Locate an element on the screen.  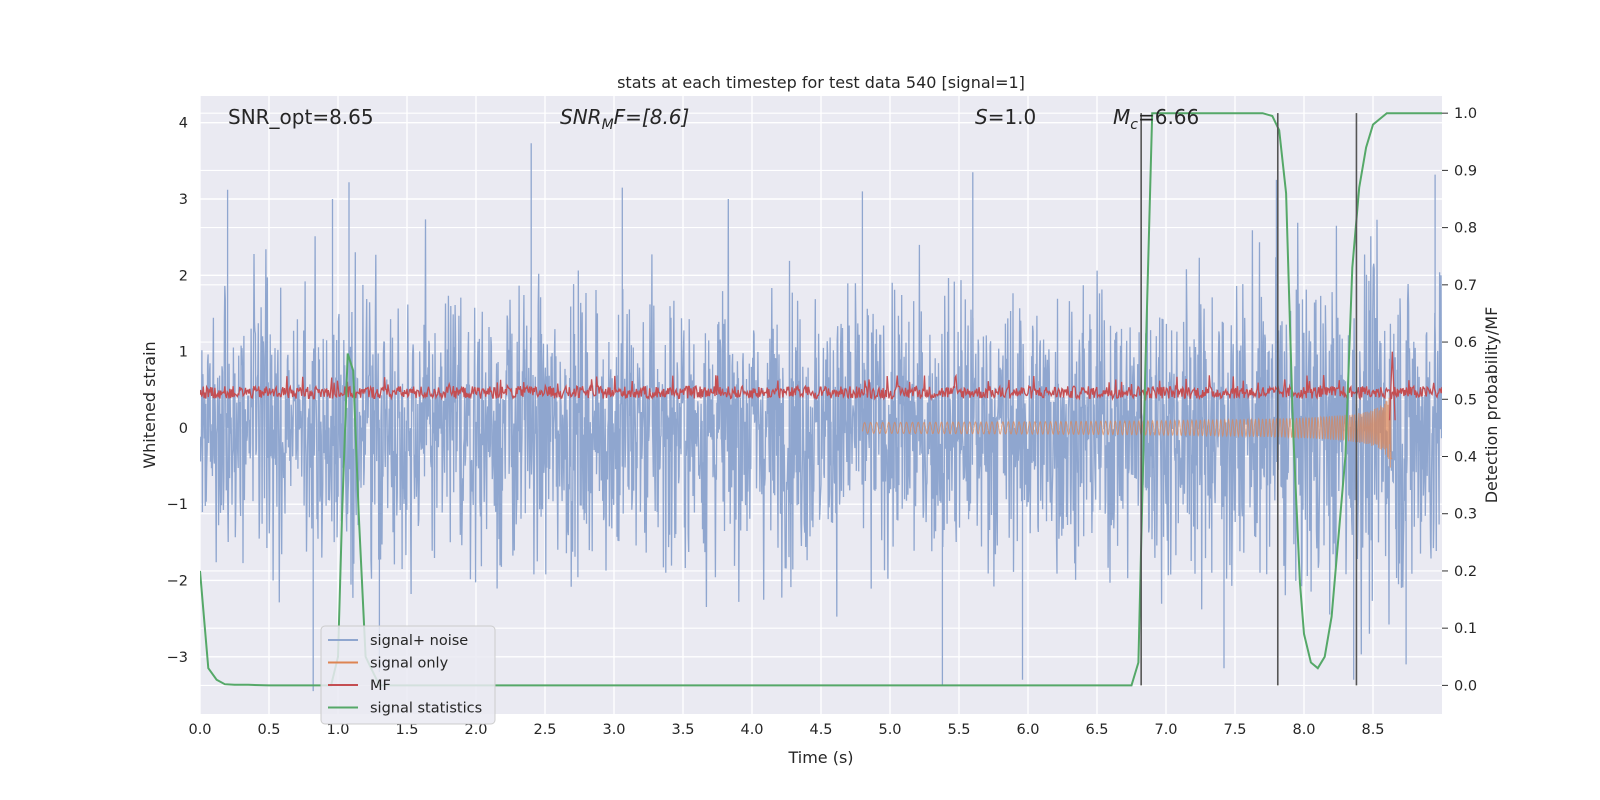
y-tick-label-1: 3 is located at coordinates (183, 200).